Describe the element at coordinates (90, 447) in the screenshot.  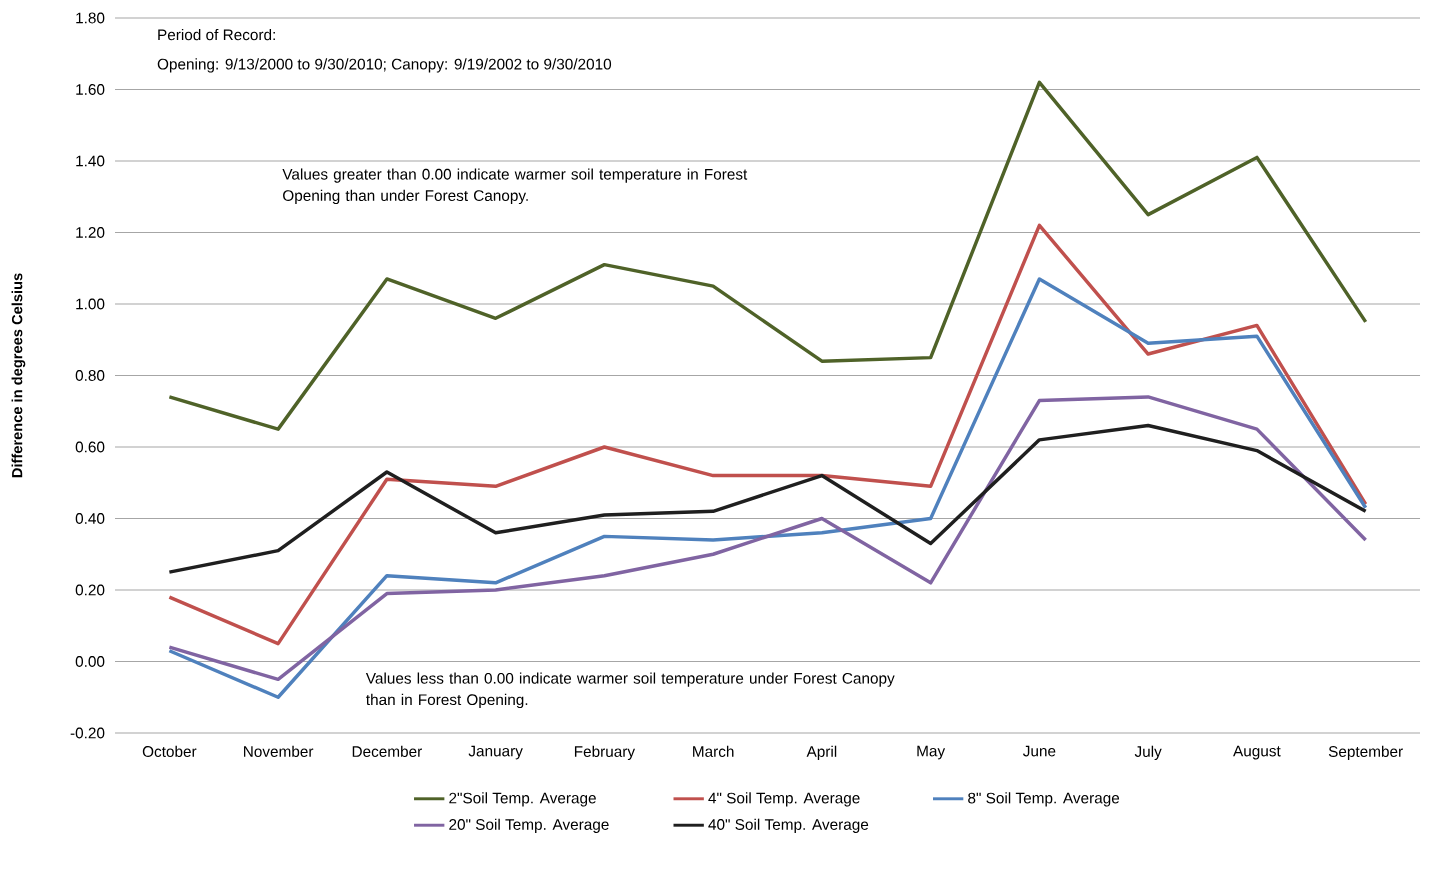
I see `y-tick-label: 0.60` at that location.